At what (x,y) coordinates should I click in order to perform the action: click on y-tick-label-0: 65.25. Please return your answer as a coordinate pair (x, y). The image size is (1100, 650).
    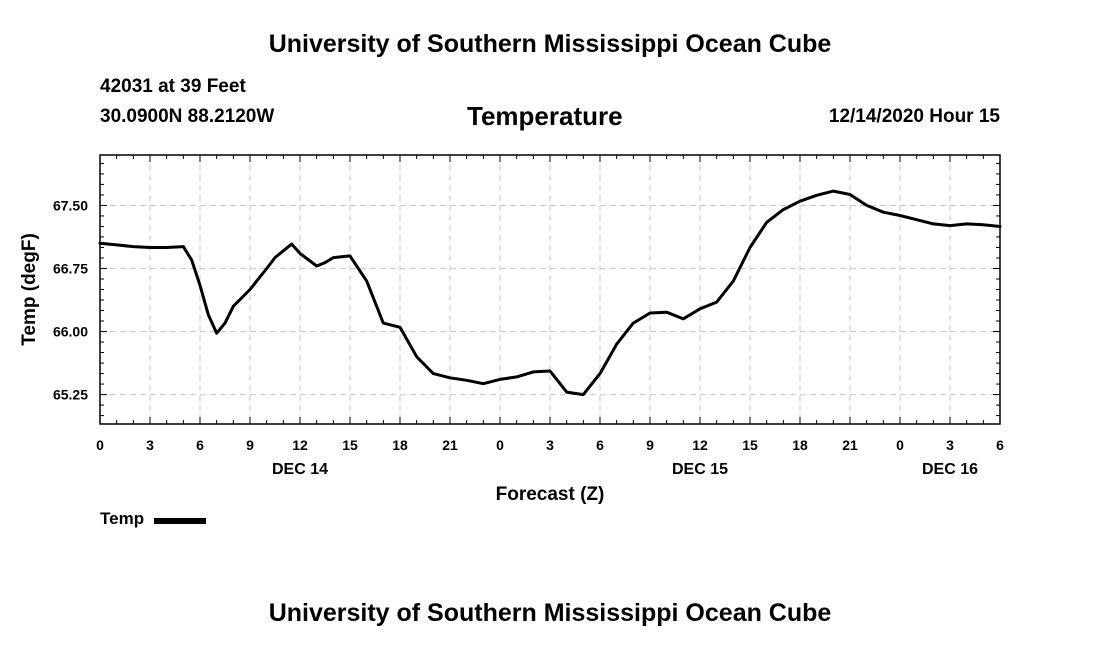
    Looking at the image, I should click on (70, 395).